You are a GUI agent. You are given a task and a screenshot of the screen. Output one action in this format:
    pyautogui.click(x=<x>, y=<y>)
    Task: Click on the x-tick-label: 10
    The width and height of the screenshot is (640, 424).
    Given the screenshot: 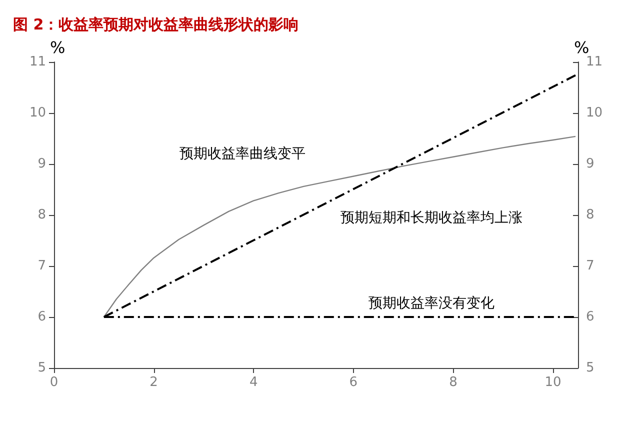 What is the action you would take?
    pyautogui.click(x=553, y=382)
    